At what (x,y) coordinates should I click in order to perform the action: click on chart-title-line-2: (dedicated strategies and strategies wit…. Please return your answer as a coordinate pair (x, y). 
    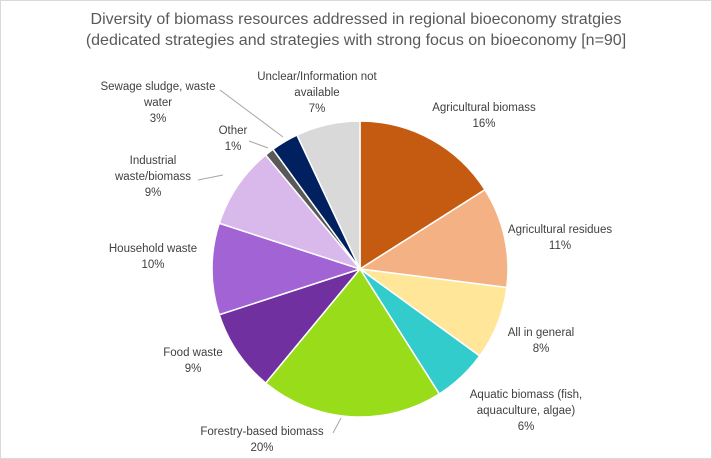
    Looking at the image, I should click on (356, 40).